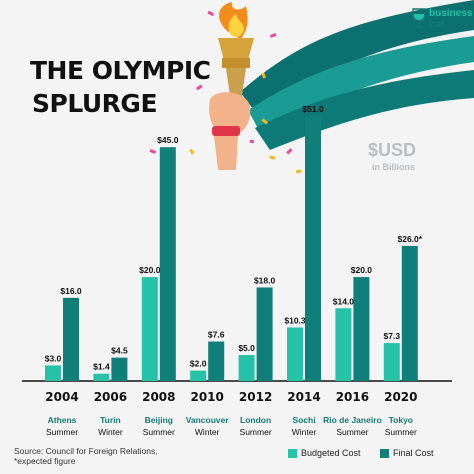 This screenshot has height=474, width=474. I want to click on x-tick-label-2008: 2008, so click(158, 397).